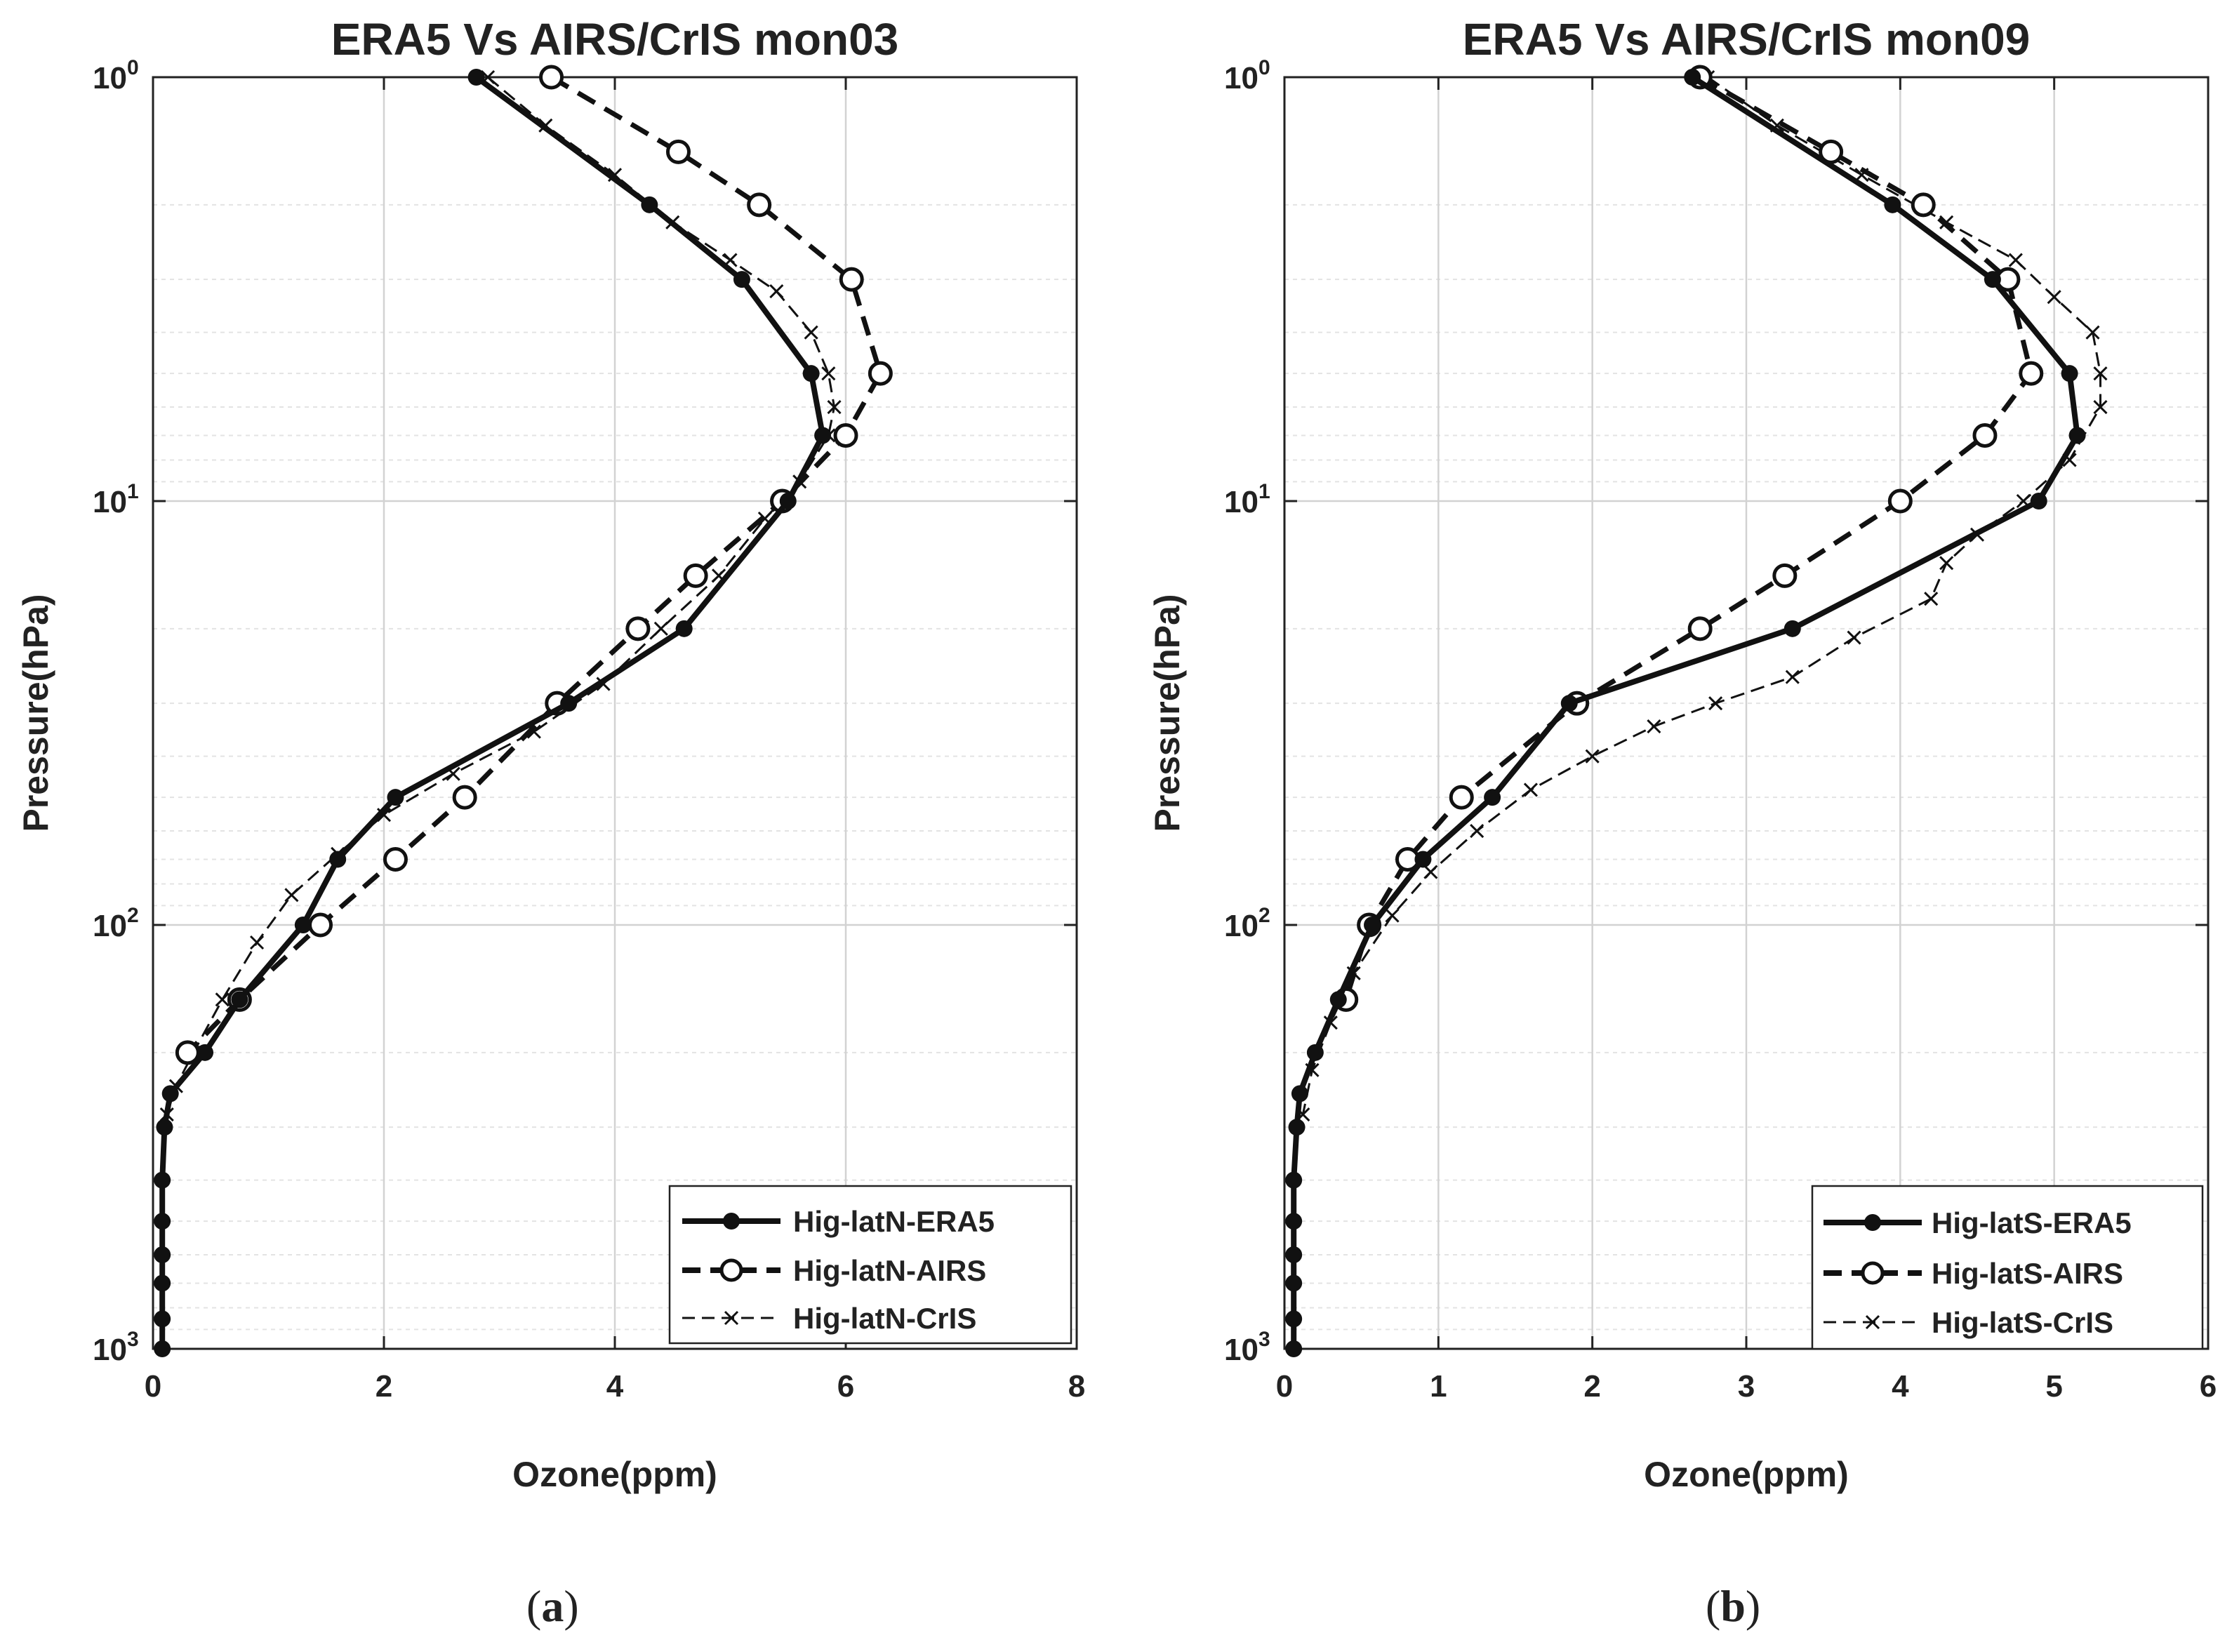 This screenshot has width=2232, height=1652. What do you see at coordinates (384, 1386) in the screenshot?
I see `x-tick-label: 2` at bounding box center [384, 1386].